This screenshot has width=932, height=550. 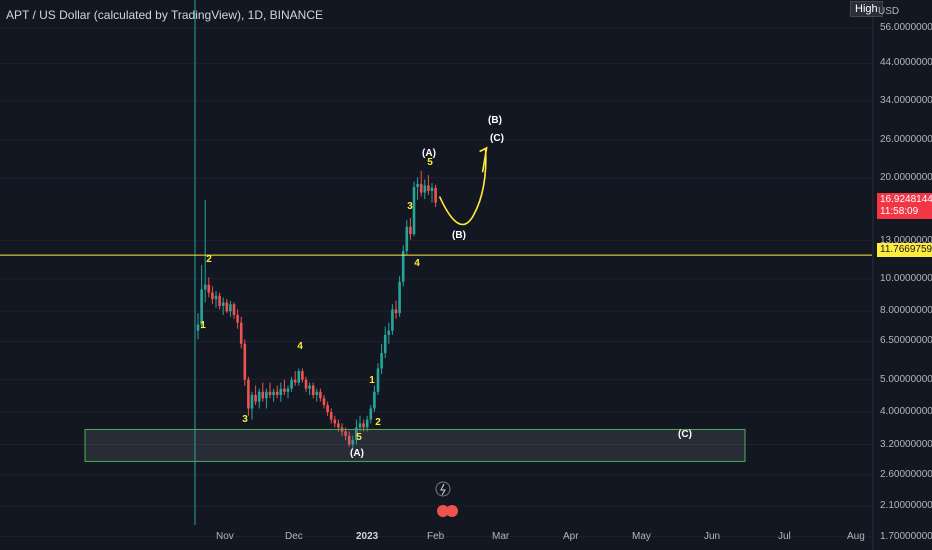 I want to click on x-tick-label: Jul, so click(x=784, y=536).